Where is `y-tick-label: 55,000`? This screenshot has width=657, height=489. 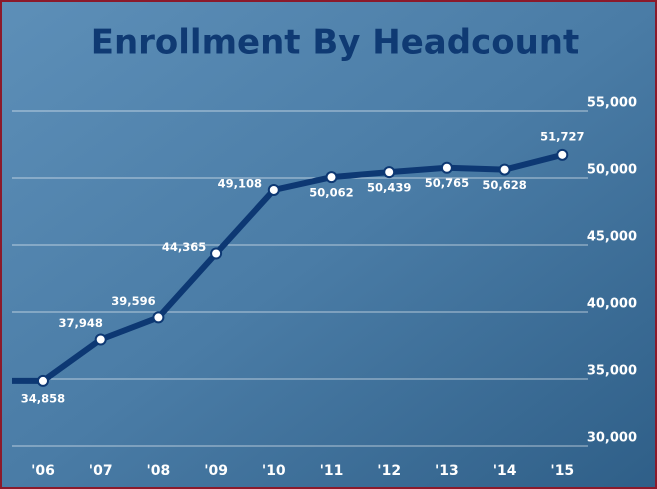 y-tick-label: 55,000 is located at coordinates (612, 103).